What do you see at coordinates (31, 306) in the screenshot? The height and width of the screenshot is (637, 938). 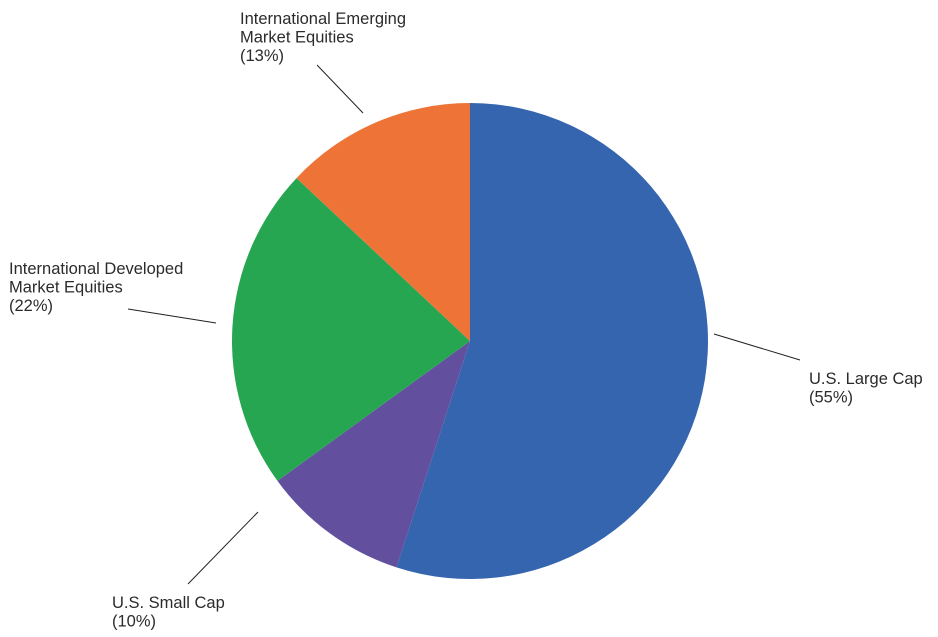 I see `slice-percent-2: (22%)` at bounding box center [31, 306].